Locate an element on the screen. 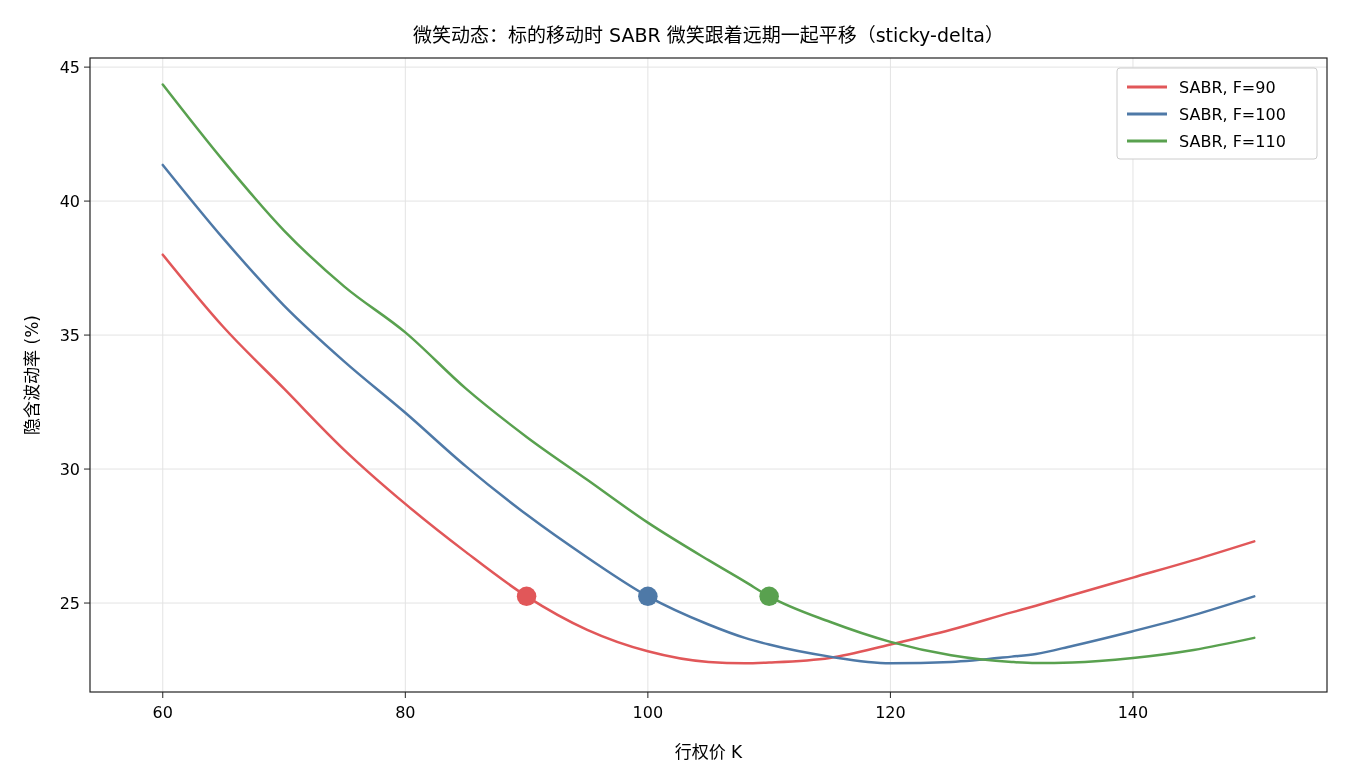  y-tick-label: 35 is located at coordinates (69, 336).